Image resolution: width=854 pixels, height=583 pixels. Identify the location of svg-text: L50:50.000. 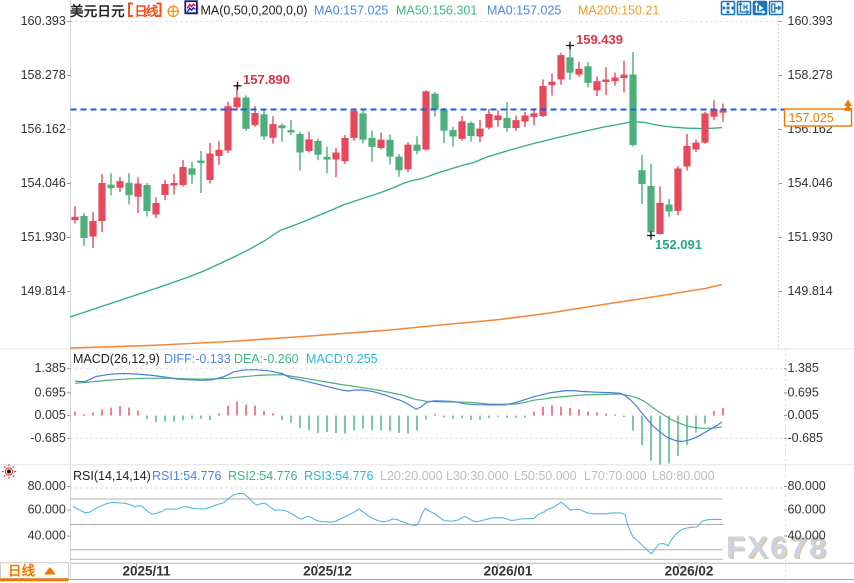
(545, 476).